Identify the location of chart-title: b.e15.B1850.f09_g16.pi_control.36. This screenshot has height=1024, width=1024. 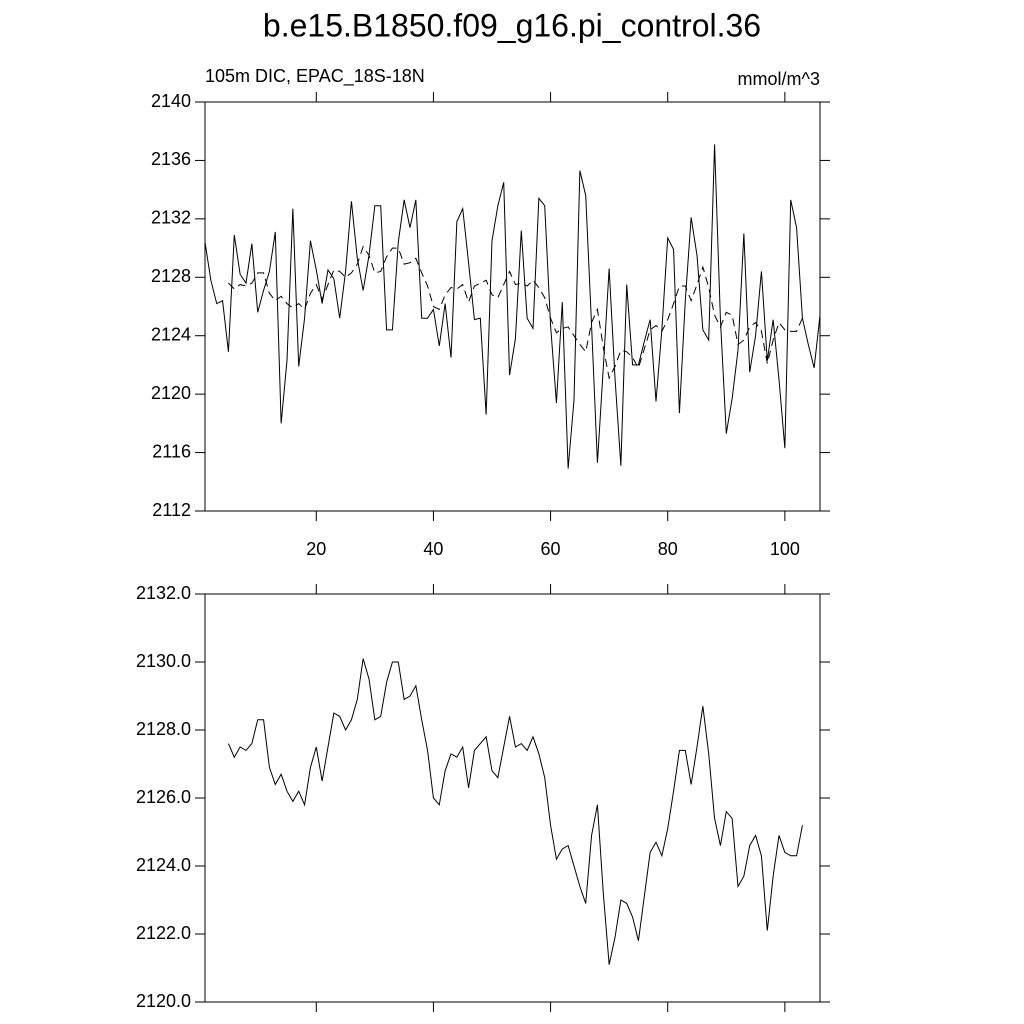
(512, 25).